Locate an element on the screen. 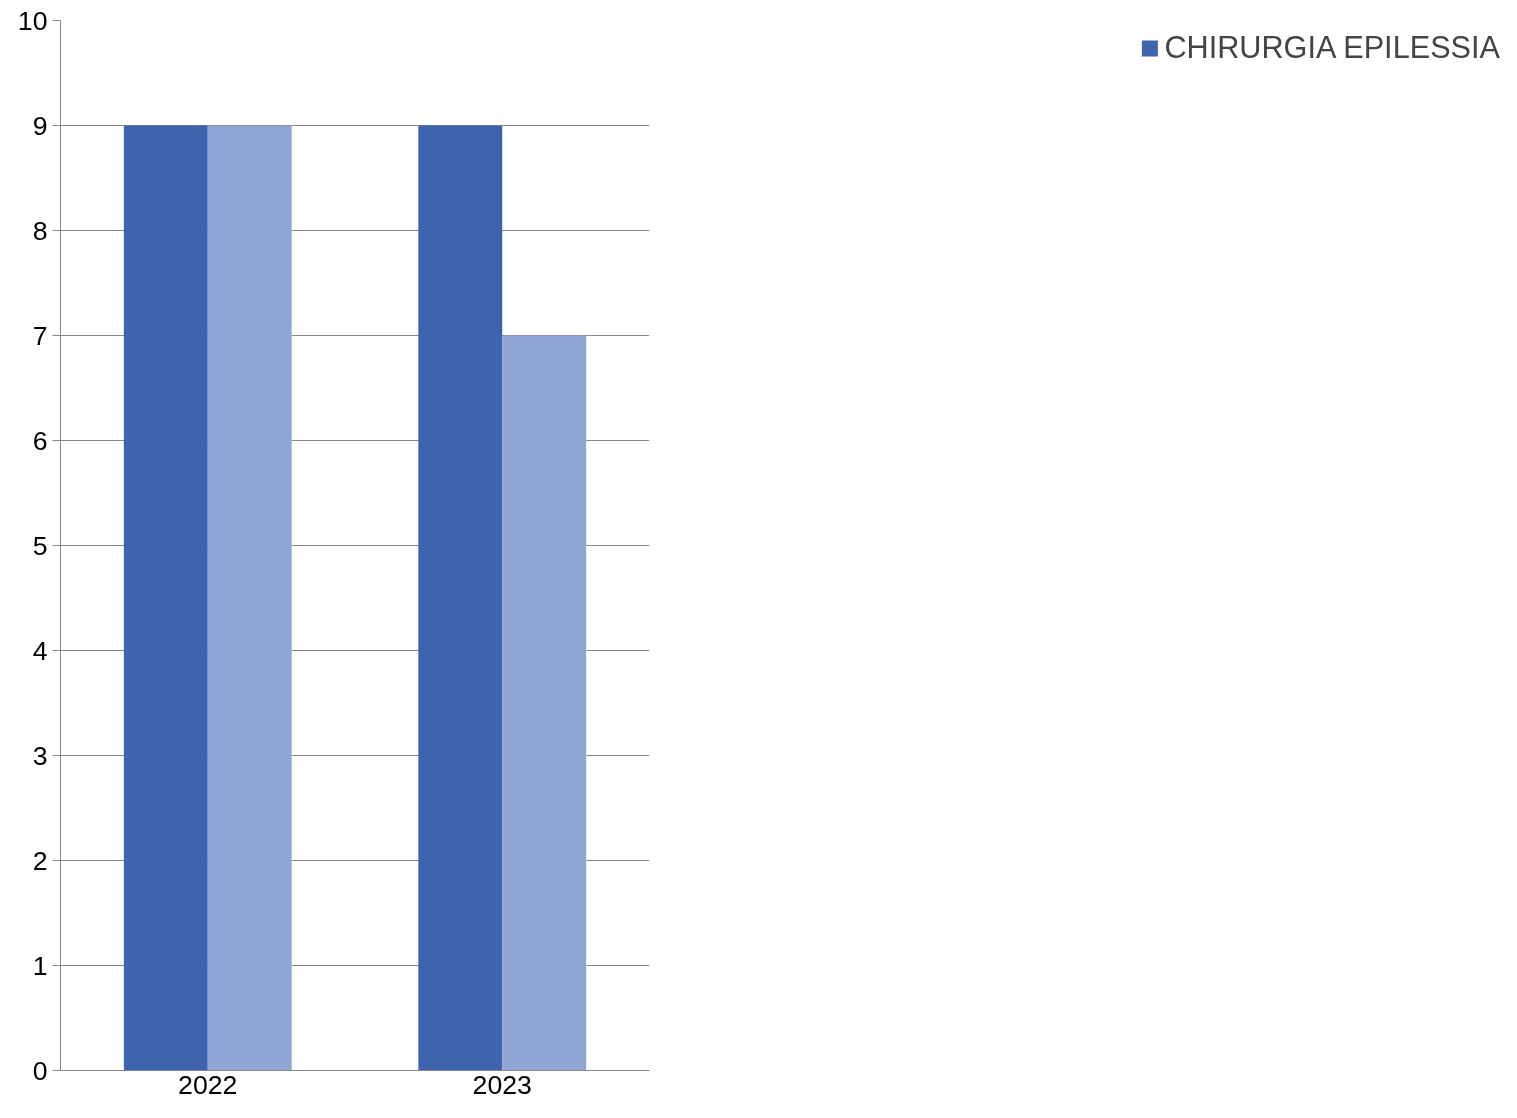 The image size is (1517, 1118). y-tick-label: 6 is located at coordinates (40, 440).